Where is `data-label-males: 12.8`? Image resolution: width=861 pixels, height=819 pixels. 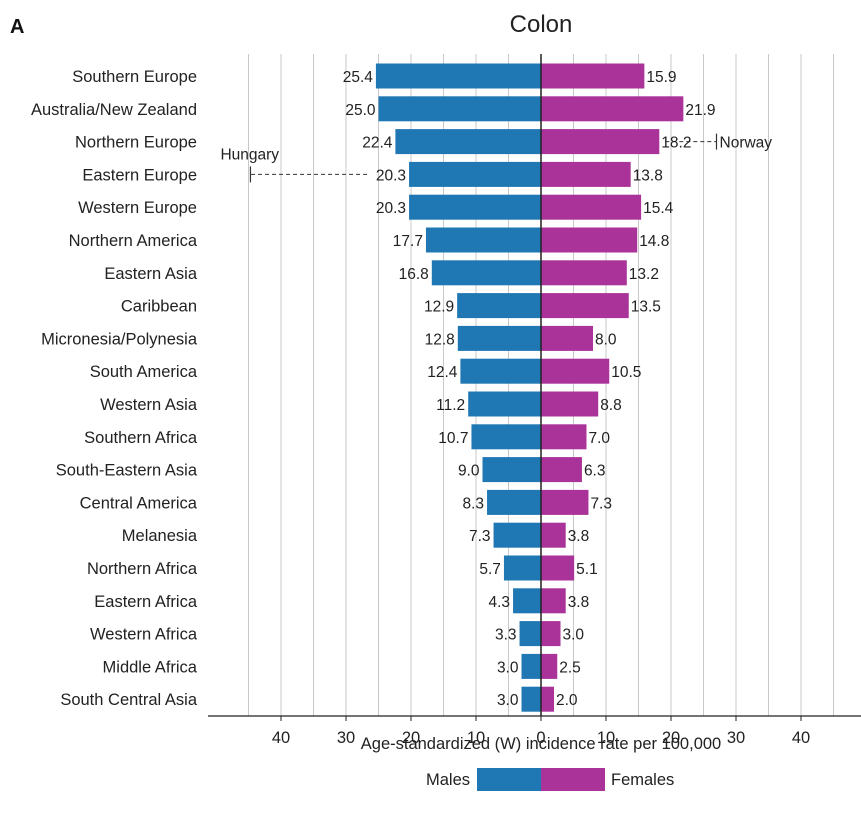
data-label-males: 12.8 is located at coordinates (440, 339).